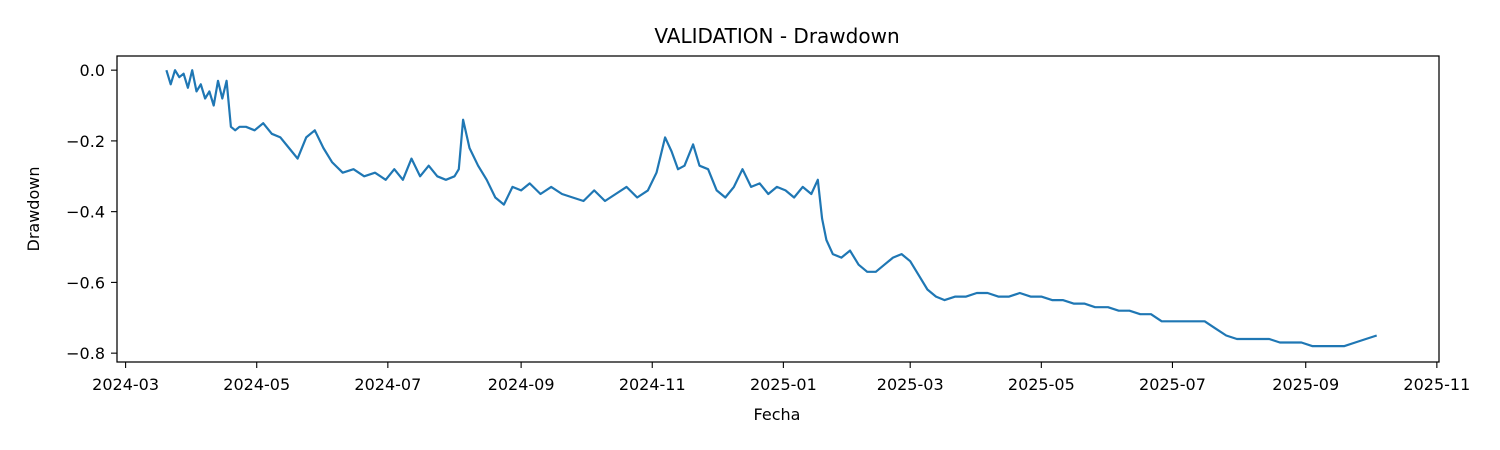 This screenshot has height=450, width=1500. Describe the element at coordinates (85, 141) in the screenshot. I see `y-tick-label: −0.2` at that location.